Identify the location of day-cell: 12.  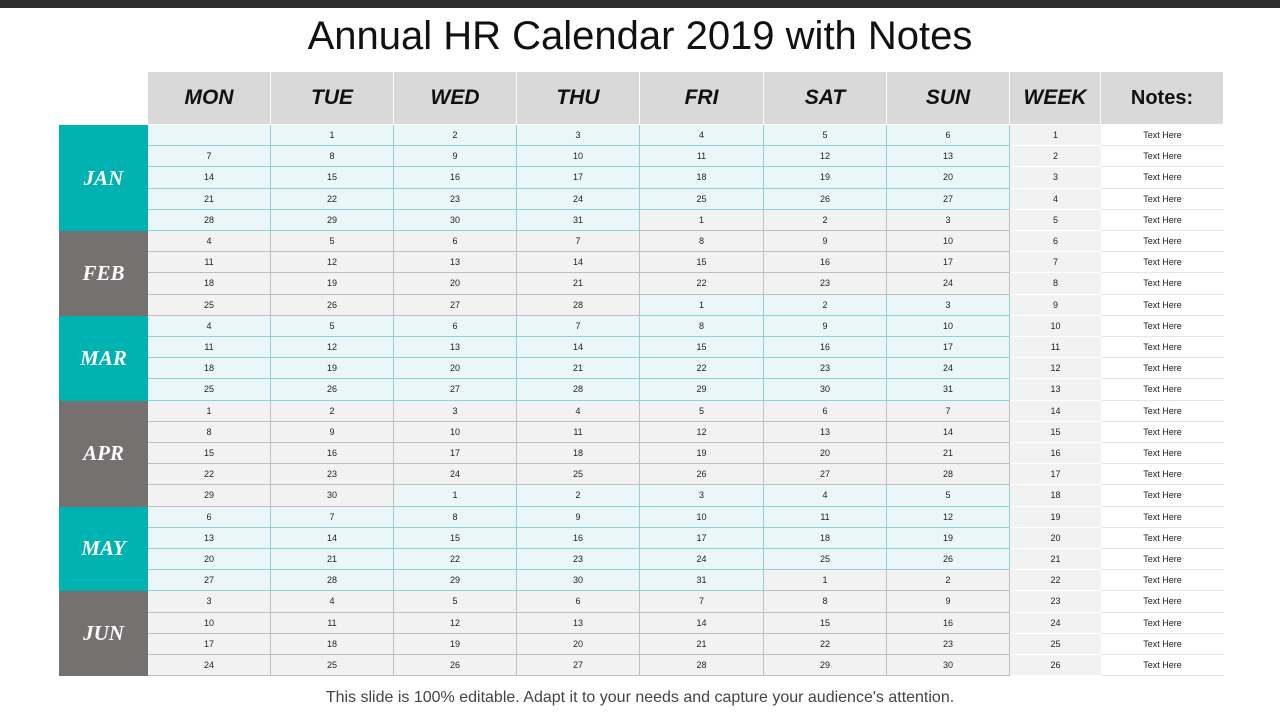
(332, 348).